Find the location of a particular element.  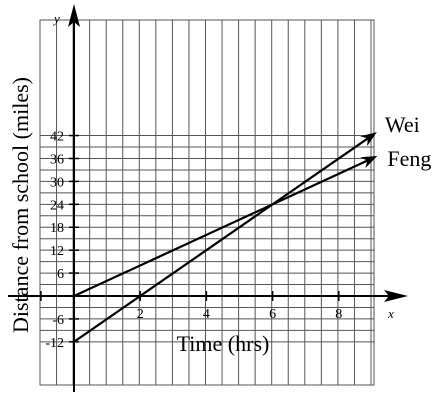

x-axis-arrow is located at coordinates (396, 296).